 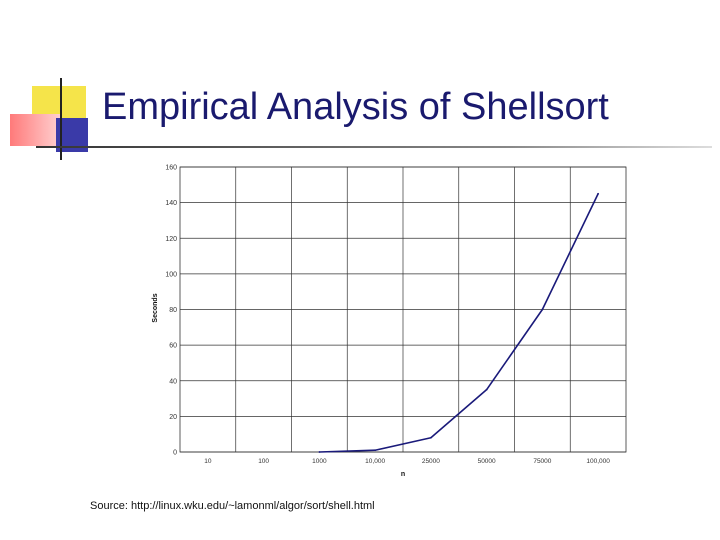 What do you see at coordinates (598, 461) in the screenshot?
I see `x-tick-label: 100,000` at bounding box center [598, 461].